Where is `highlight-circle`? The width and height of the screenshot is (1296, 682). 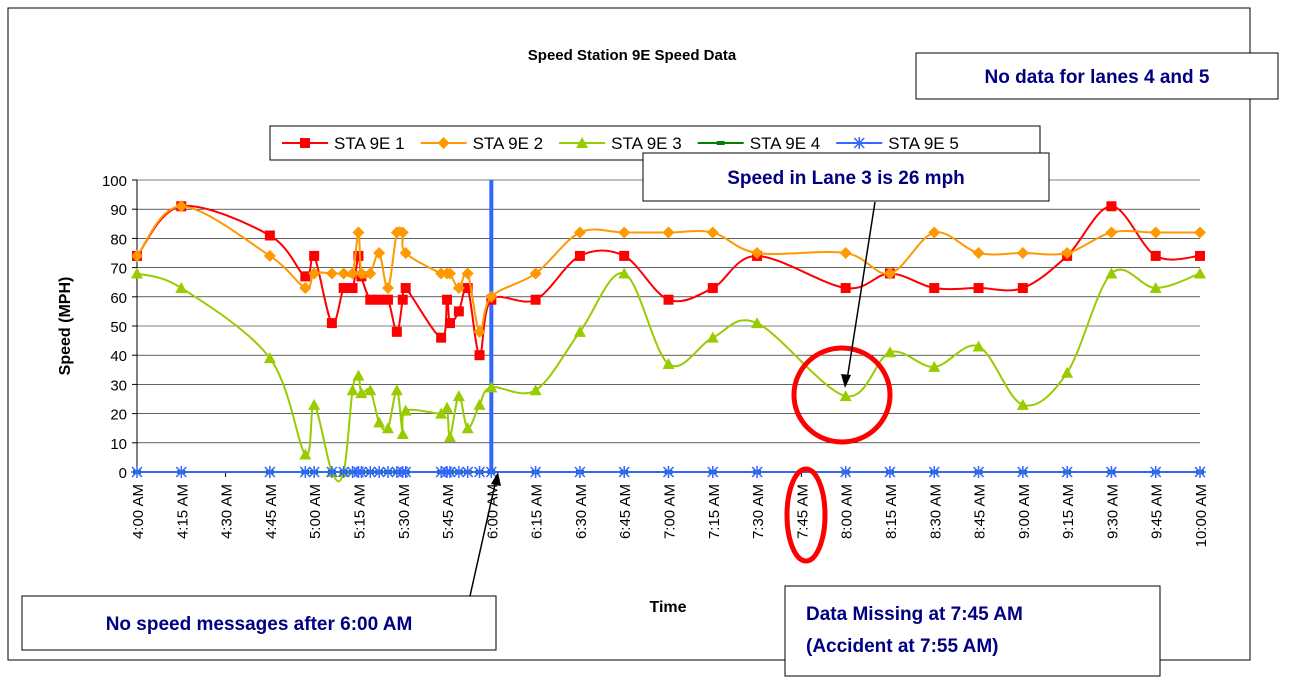 highlight-circle is located at coordinates (842, 395).